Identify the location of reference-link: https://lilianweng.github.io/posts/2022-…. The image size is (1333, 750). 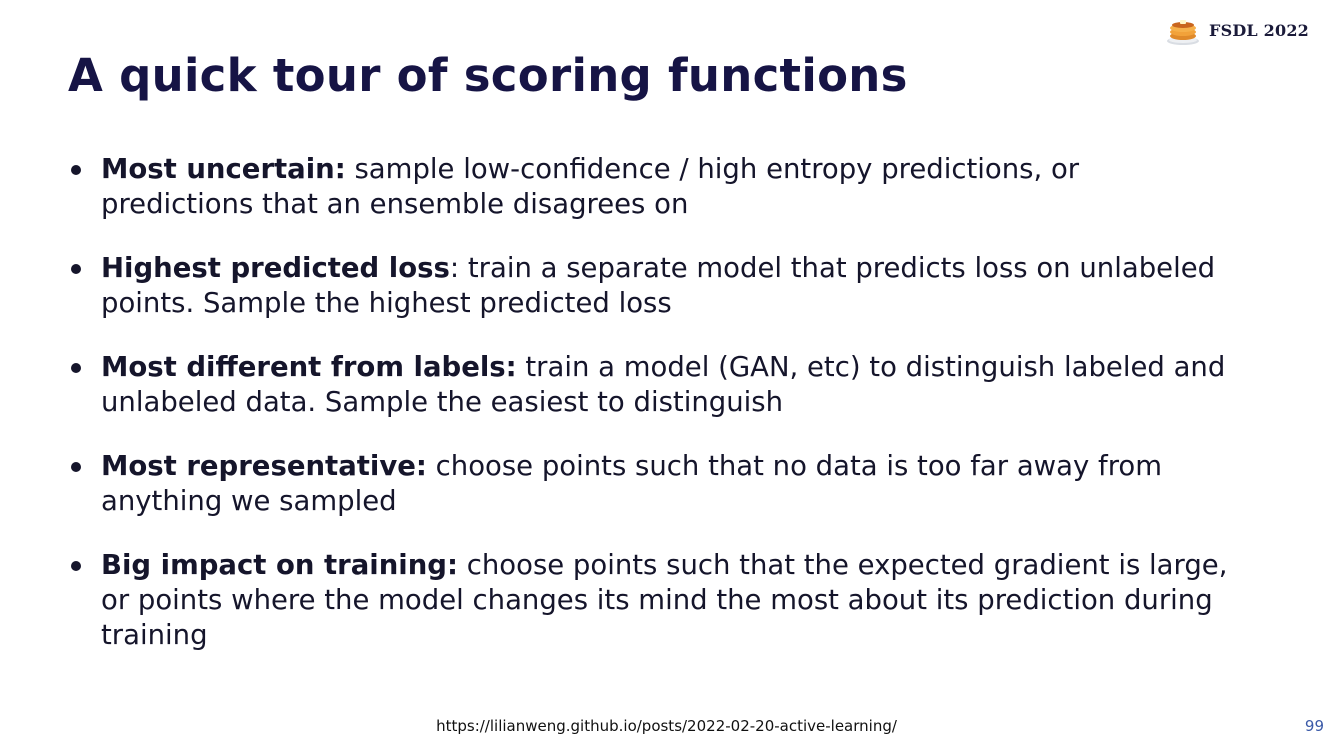
(666, 726).